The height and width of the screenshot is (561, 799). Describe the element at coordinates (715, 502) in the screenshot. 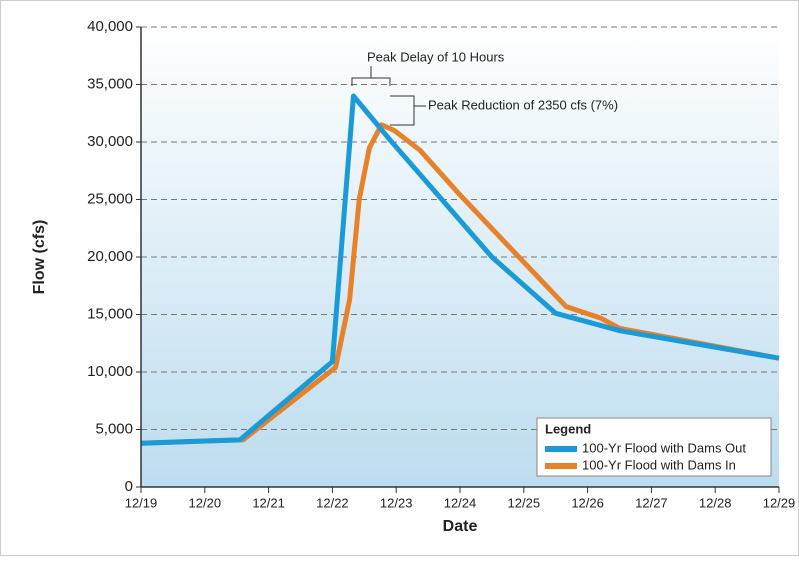

I see `x-tick-label: 12/28` at that location.